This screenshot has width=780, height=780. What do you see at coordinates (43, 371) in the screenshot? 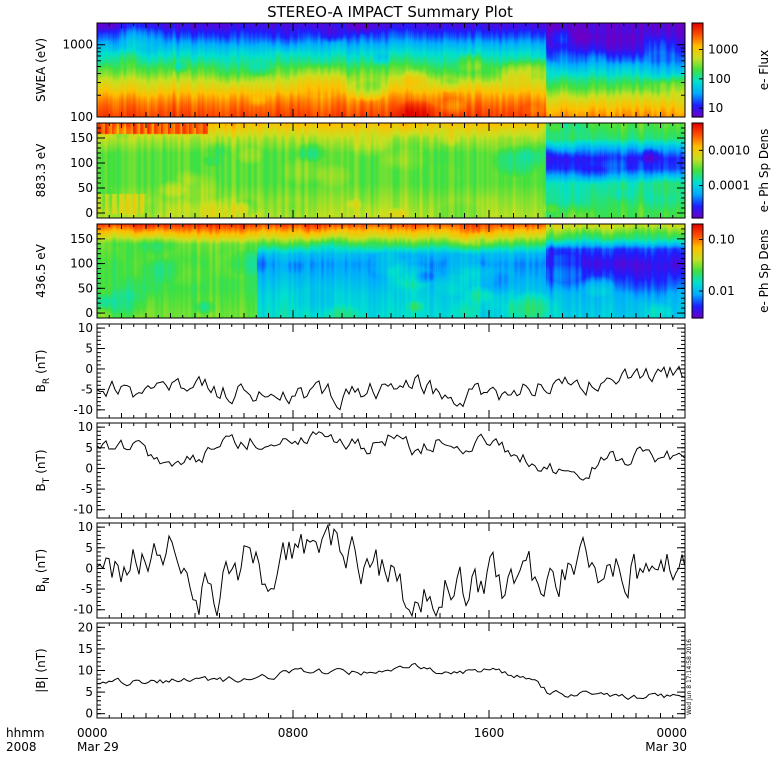
I see `y-axis-label: BR (nT)` at bounding box center [43, 371].